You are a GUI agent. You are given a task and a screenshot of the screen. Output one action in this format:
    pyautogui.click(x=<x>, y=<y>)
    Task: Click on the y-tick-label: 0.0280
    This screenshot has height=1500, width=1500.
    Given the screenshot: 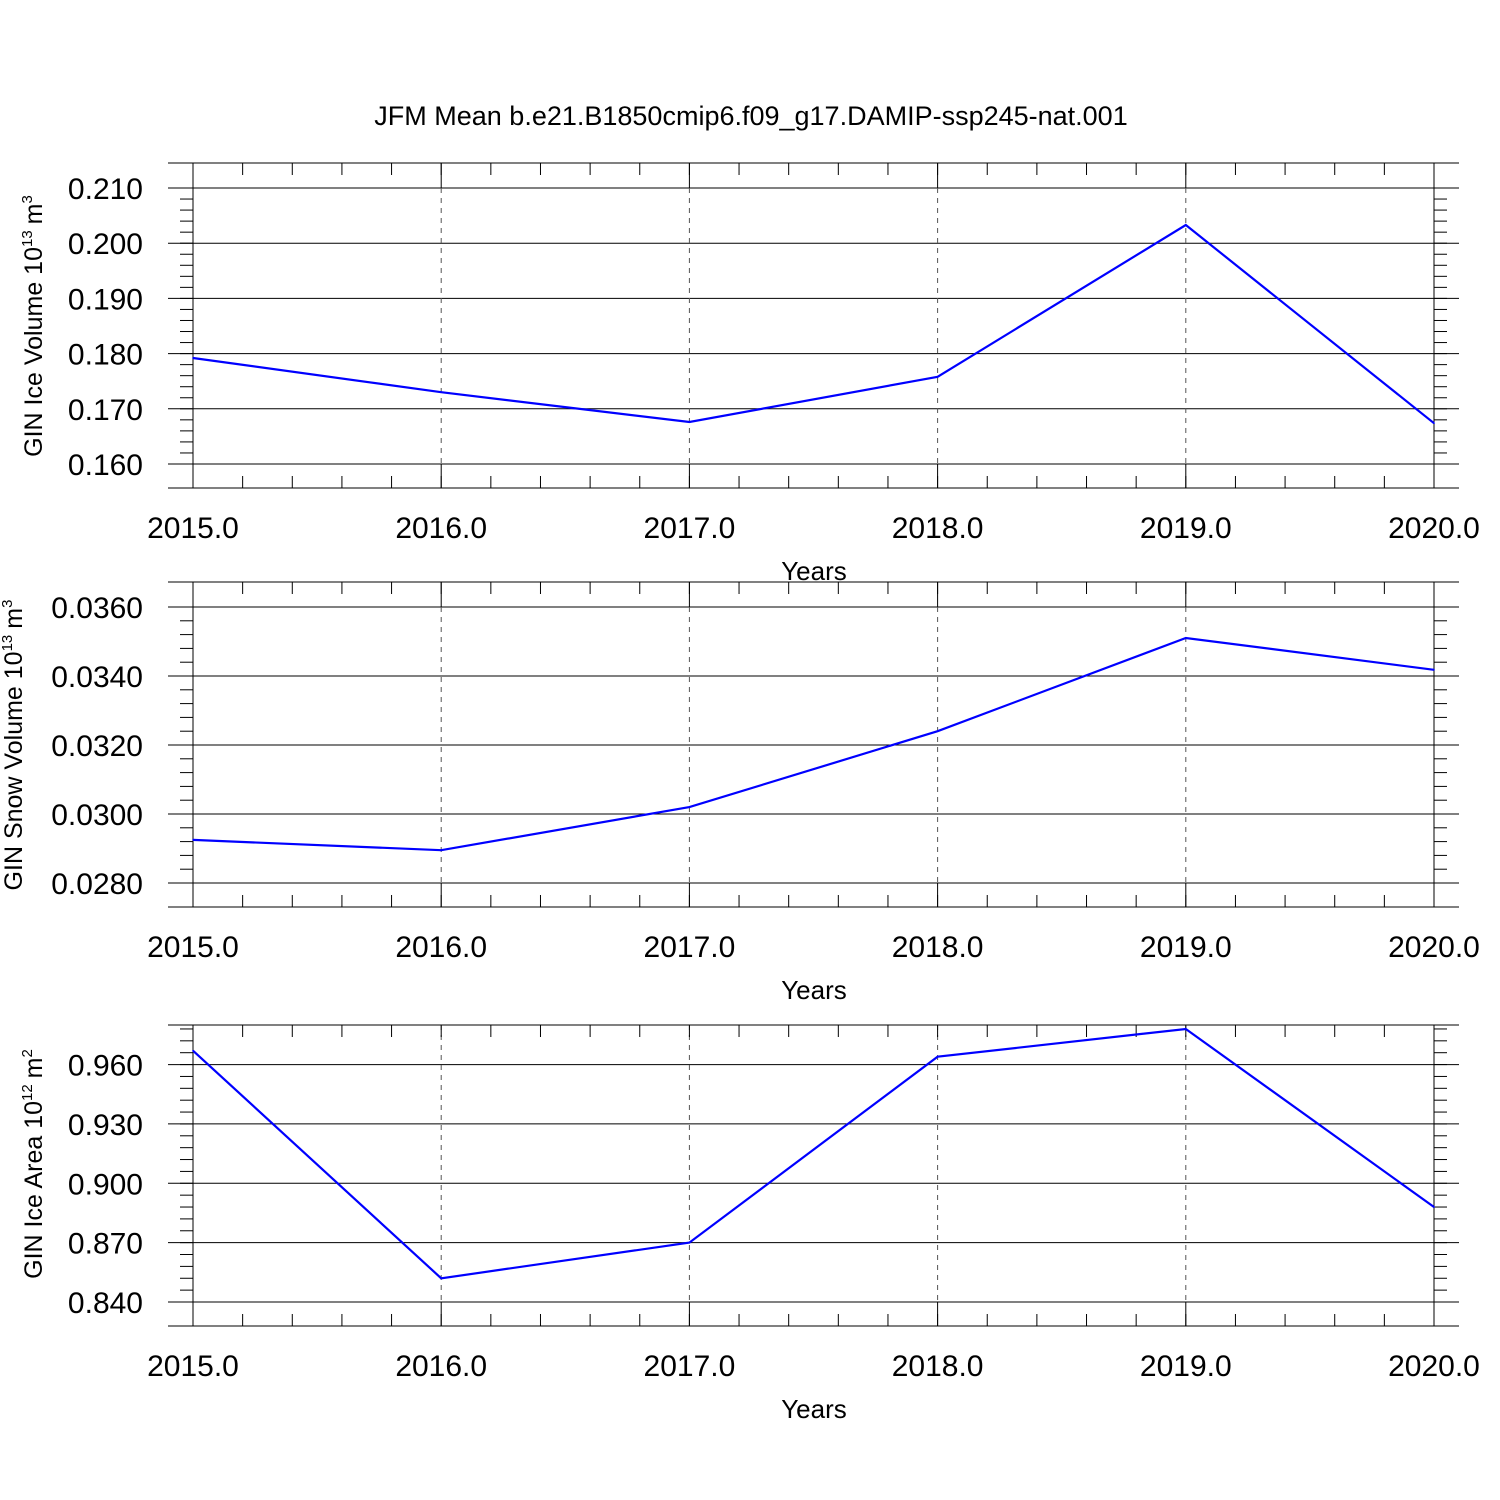 What is the action you would take?
    pyautogui.click(x=97, y=884)
    